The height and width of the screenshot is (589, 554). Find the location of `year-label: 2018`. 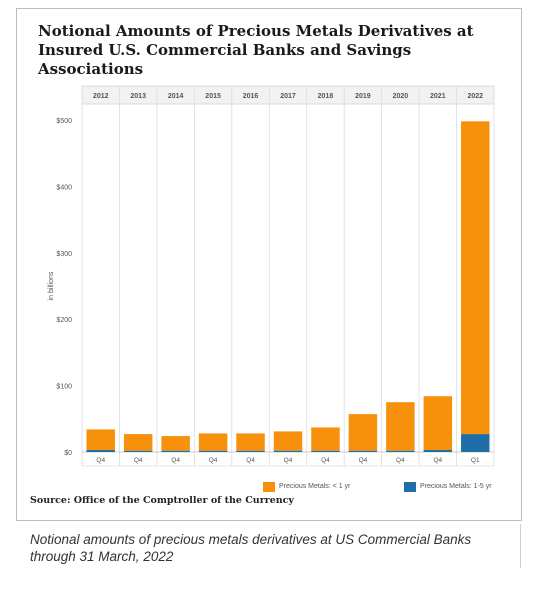

year-label: 2018 is located at coordinates (326, 96).